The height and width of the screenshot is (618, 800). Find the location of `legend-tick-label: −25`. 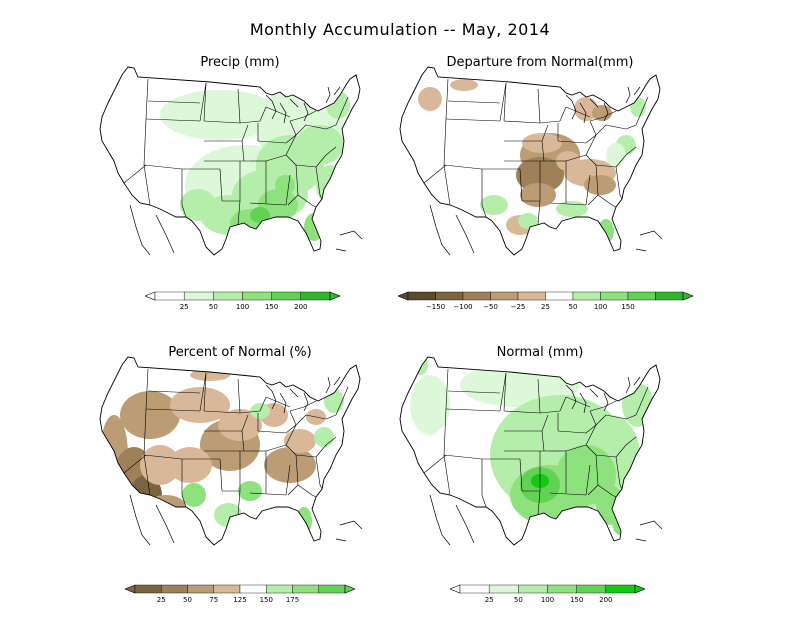

legend-tick-label: −25 is located at coordinates (518, 307).